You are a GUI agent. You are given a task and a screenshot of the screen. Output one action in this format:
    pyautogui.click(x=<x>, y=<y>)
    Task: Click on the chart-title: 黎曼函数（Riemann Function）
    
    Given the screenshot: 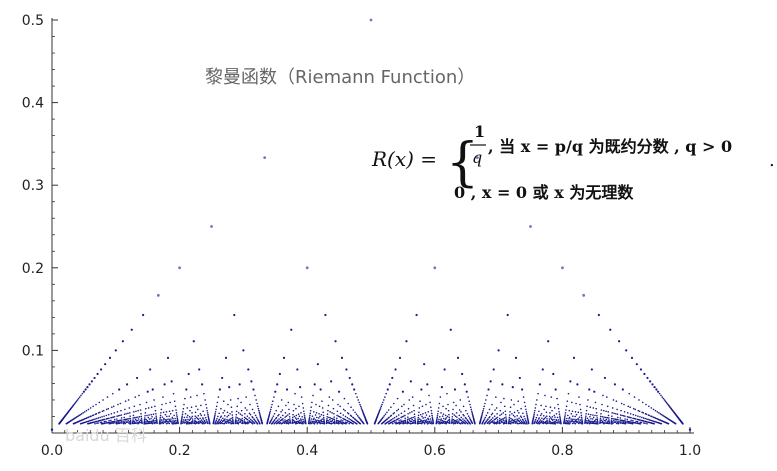 What is the action you would take?
    pyautogui.click(x=340, y=77)
    